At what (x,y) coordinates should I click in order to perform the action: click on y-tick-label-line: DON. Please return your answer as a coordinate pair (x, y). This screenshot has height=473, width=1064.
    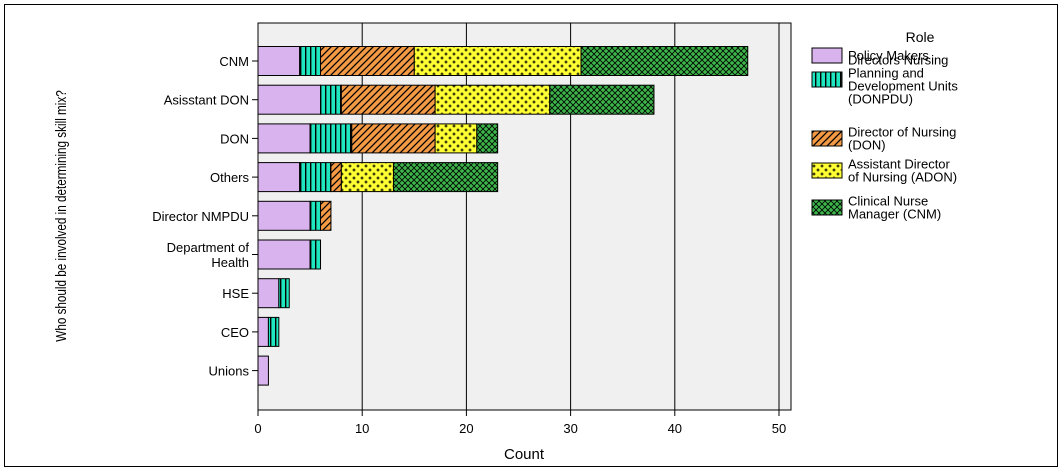
    Looking at the image, I should click on (234, 138).